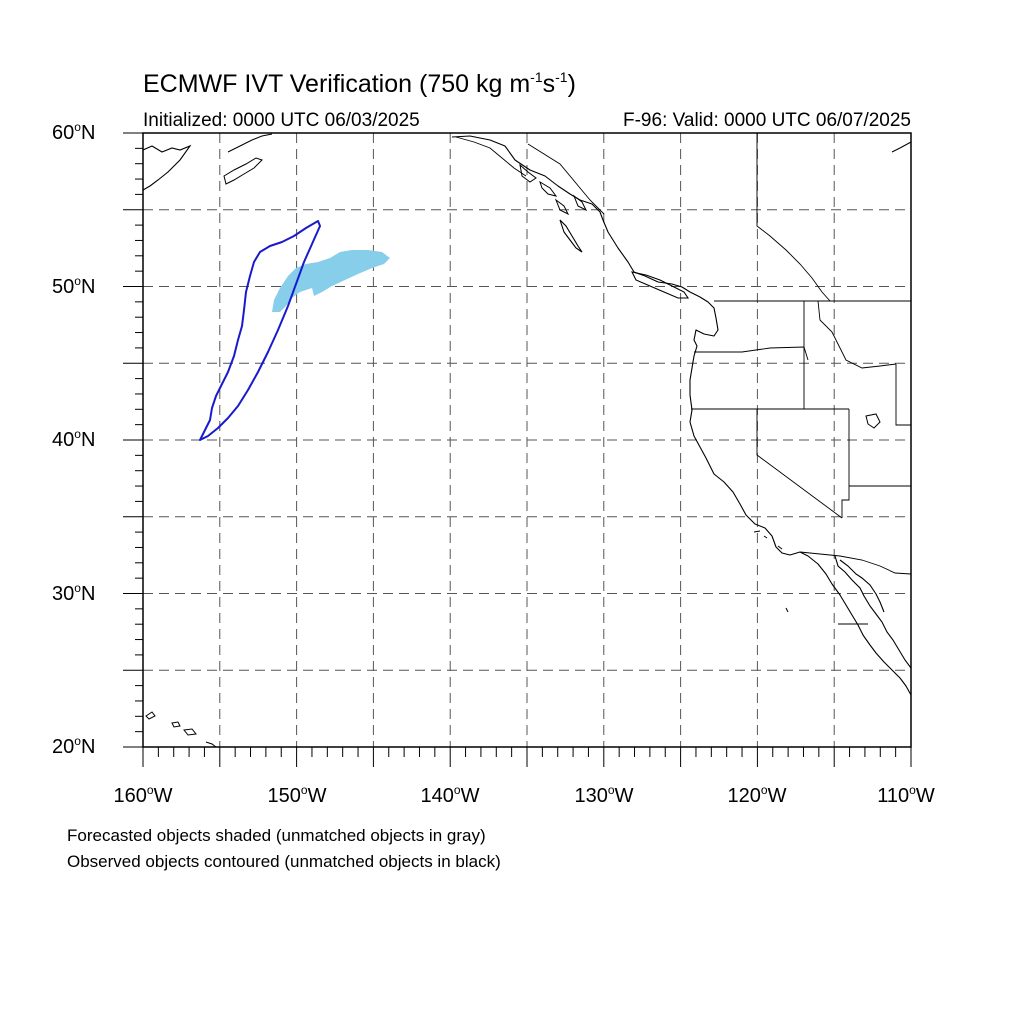 Image resolution: width=1024 pixels, height=1024 pixels. I want to click on nevada-california-border, so click(799, 464).